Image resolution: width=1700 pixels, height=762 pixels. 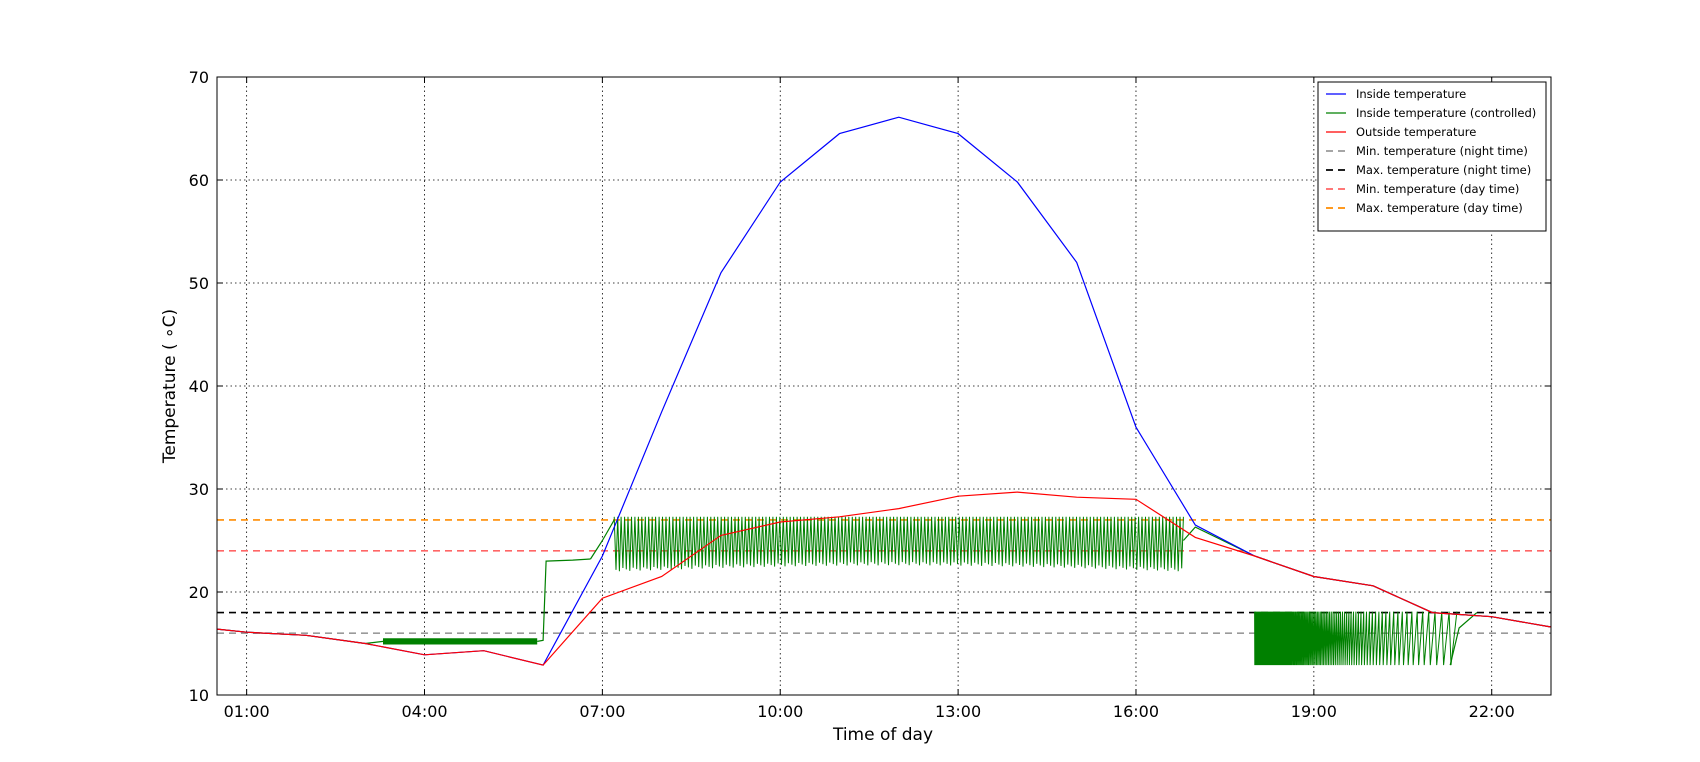 I want to click on controlled-oscillation-day, so click(x=898, y=544).